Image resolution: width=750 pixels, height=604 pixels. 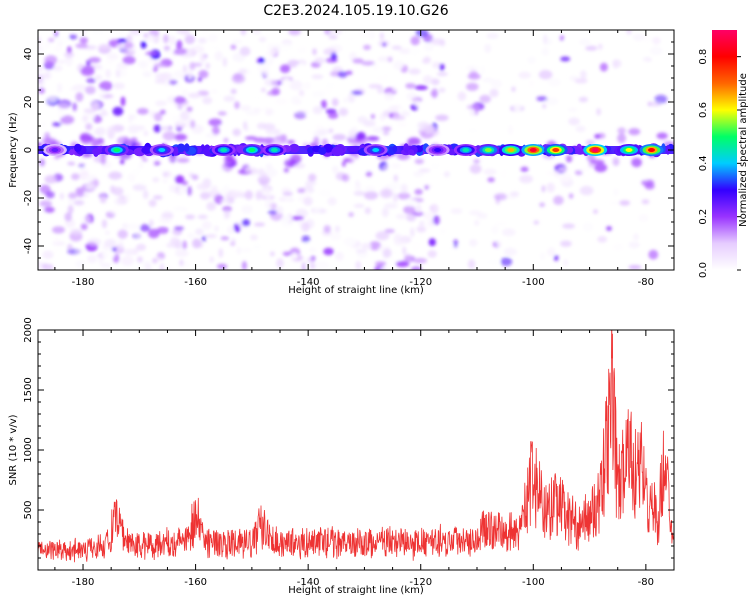 What do you see at coordinates (703, 110) in the screenshot?
I see `colorbar-tick-label: 0.6` at bounding box center [703, 110].